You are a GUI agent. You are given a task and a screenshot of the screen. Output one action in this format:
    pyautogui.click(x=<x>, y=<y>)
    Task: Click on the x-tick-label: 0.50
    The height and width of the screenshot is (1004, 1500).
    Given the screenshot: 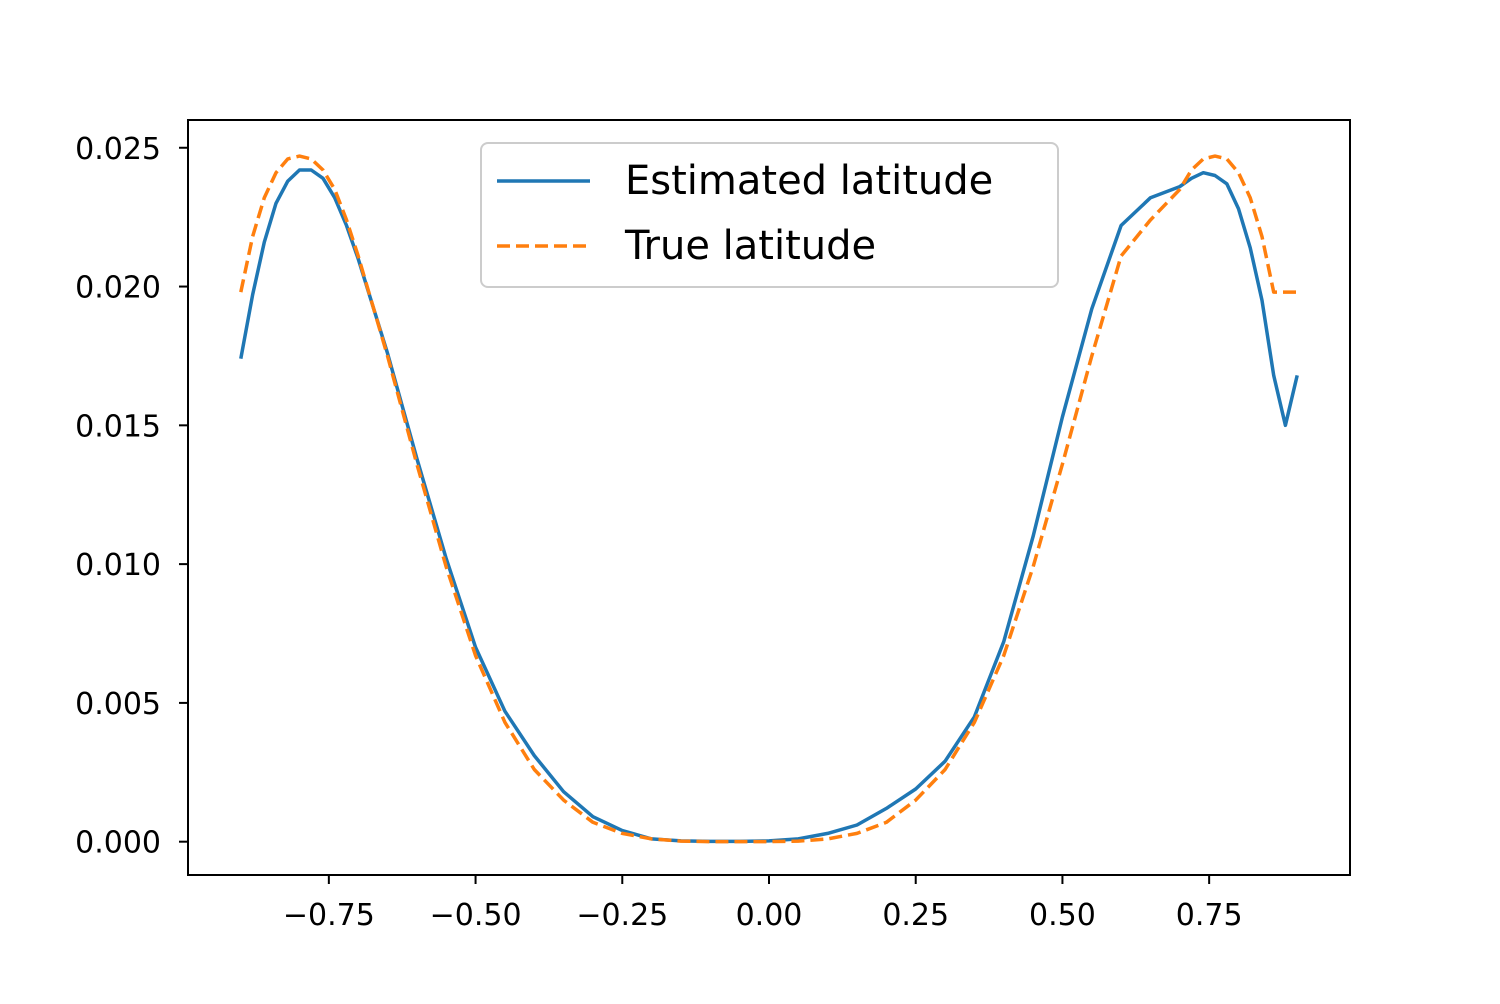 What is the action you would take?
    pyautogui.click(x=1062, y=915)
    